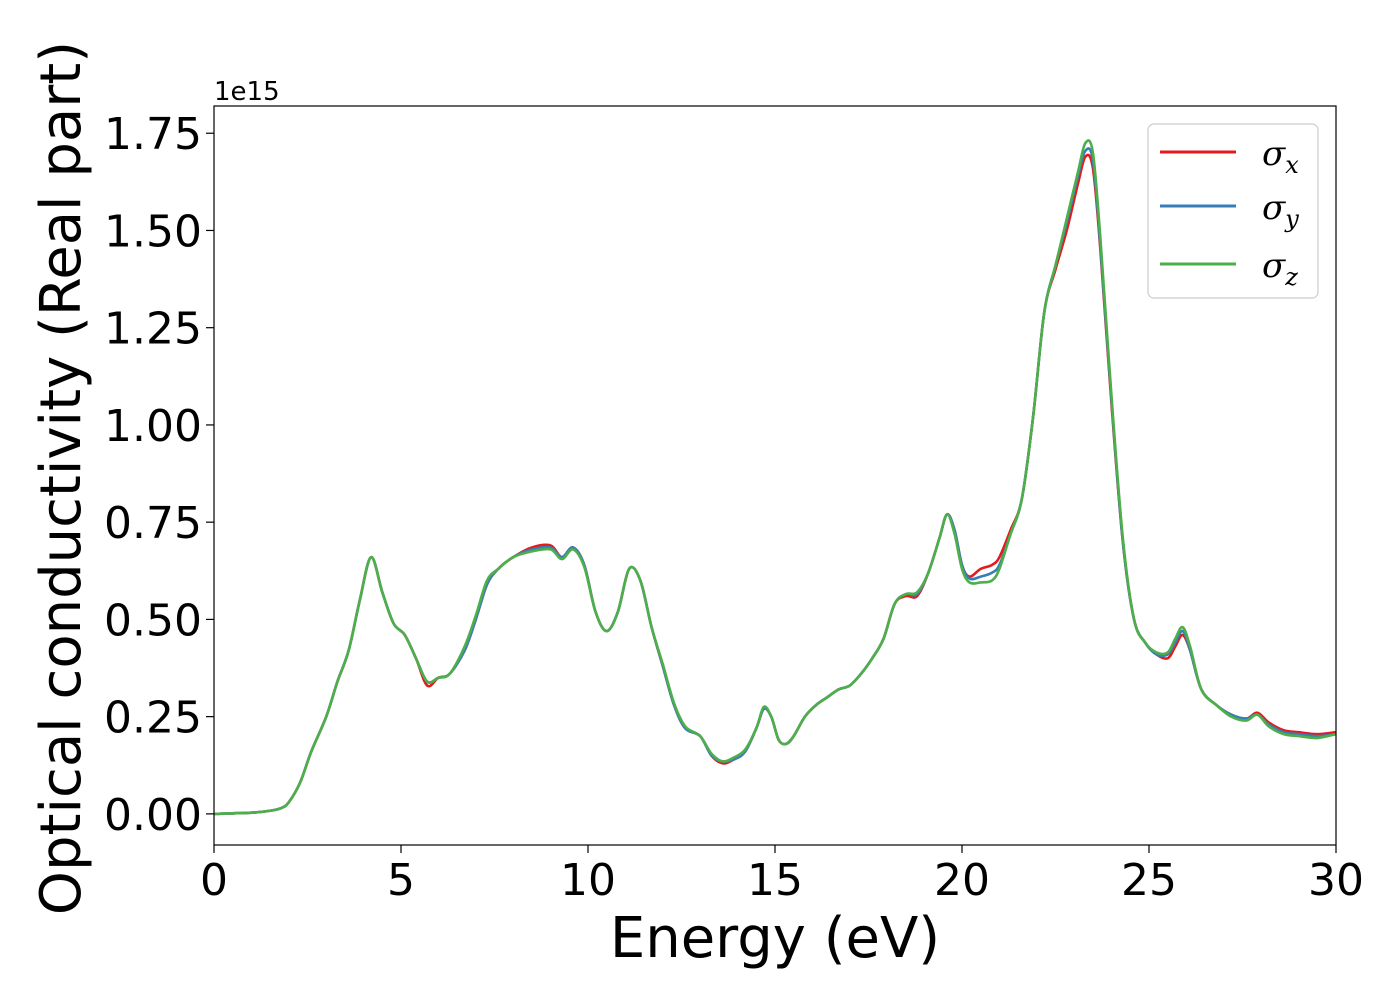 This screenshot has width=1400, height=1000. Describe the element at coordinates (159, 475) in the screenshot. I see `y-axis-ticks: 0.00 0.25 0.50 0.75 1.00 1.25 1.50 1.75` at that location.